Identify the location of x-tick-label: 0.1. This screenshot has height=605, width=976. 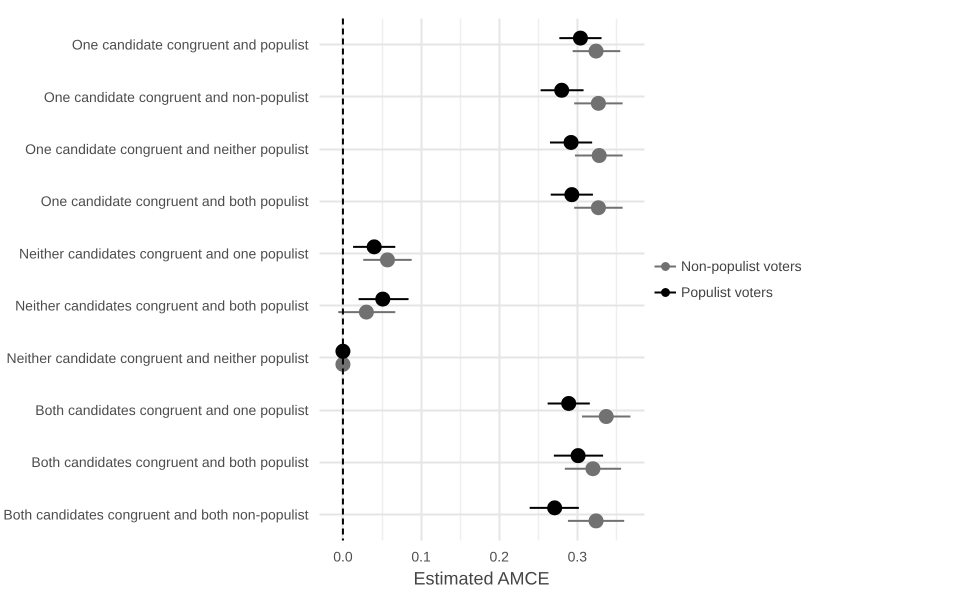
(421, 556).